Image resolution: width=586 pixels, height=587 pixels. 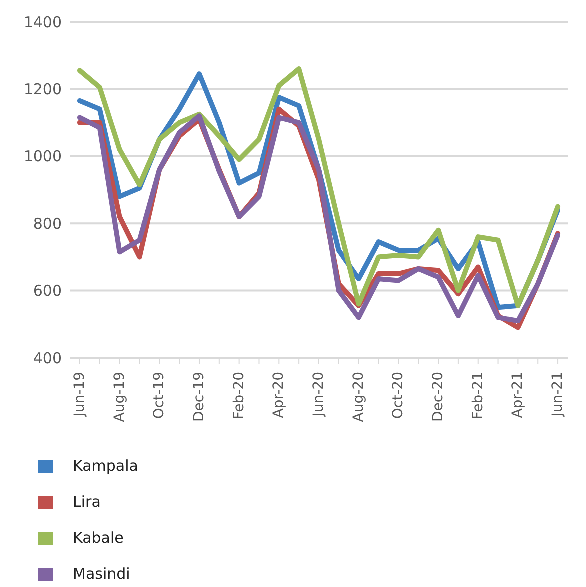 I want to click on y-tick-label: 400, so click(x=47, y=358).